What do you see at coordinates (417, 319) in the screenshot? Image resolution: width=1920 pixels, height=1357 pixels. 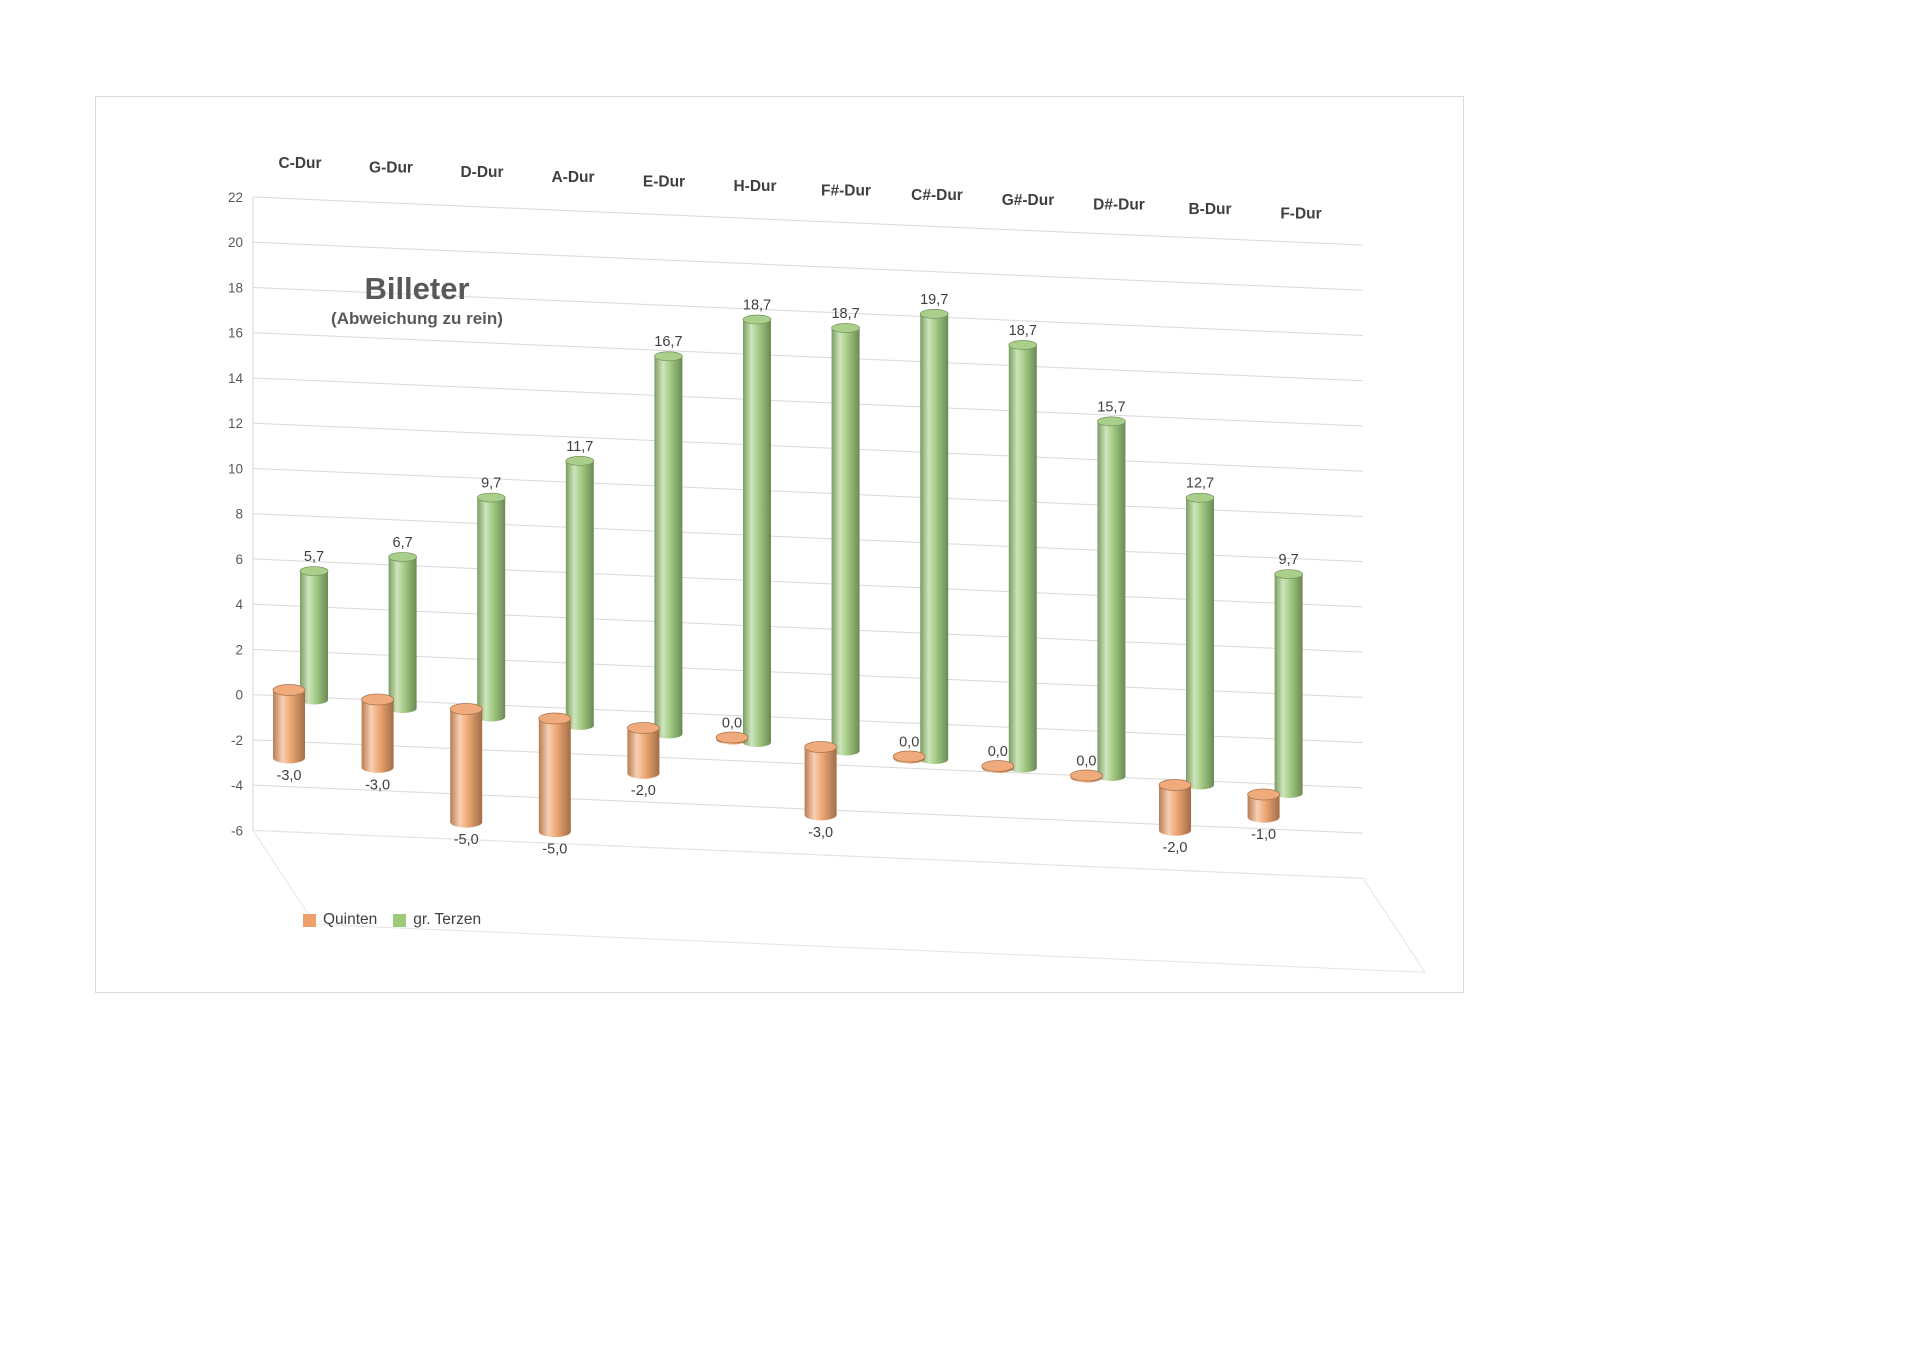 I see `chart-subtitle: (Abweichung zu rein)` at bounding box center [417, 319].